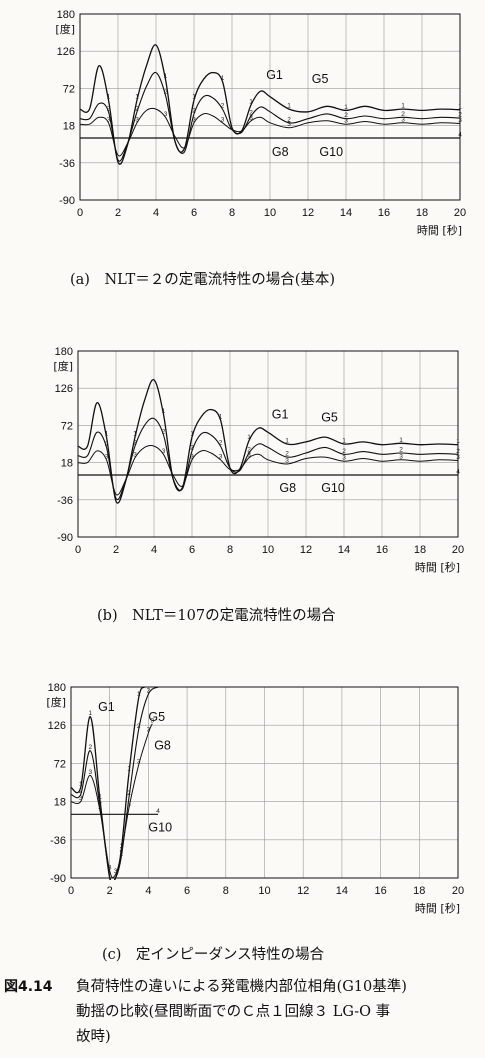 The height and width of the screenshot is (1058, 485). Describe the element at coordinates (264, 782) in the screenshot. I see `plot-frame` at that location.